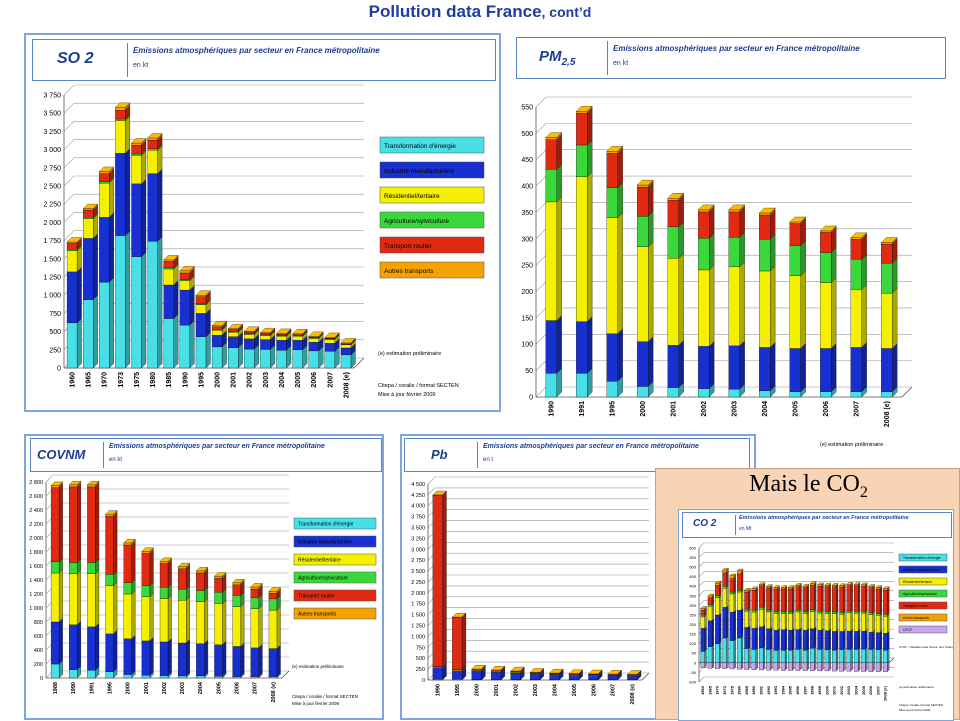  Describe the element at coordinates (527, 160) in the screenshot. I see `pm25-y-tick-label: 450` at that location.